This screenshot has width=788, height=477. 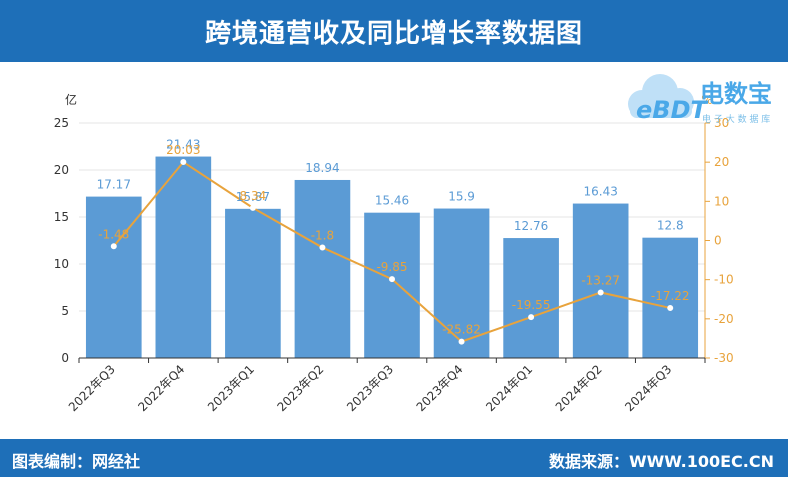 What do you see at coordinates (531, 226) in the screenshot?
I see `bar-value-label: 12.76` at bounding box center [531, 226].